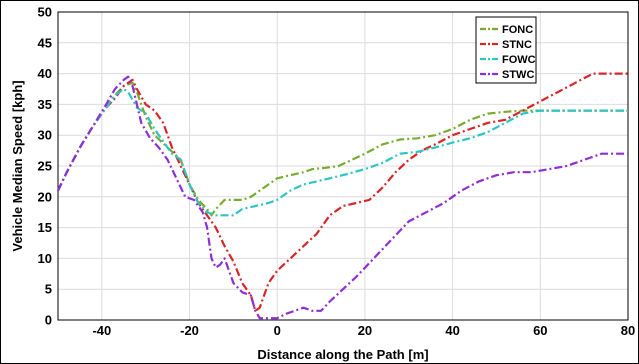 The width and height of the screenshot is (639, 364). I want to click on y-tick-label: 5, so click(48, 289).